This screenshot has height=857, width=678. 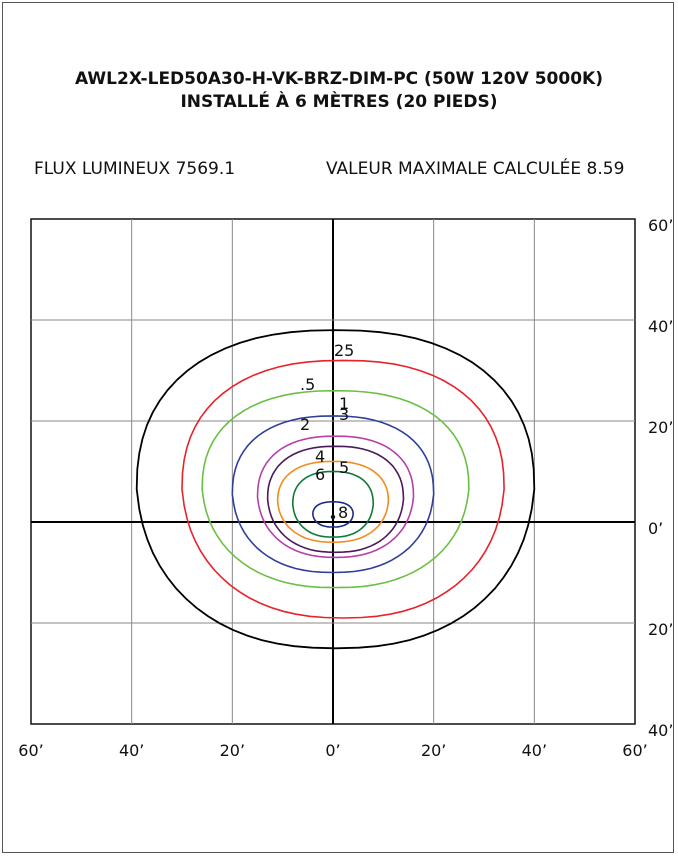 What do you see at coordinates (320, 456) in the screenshot?
I see `contour-label: 4` at bounding box center [320, 456].